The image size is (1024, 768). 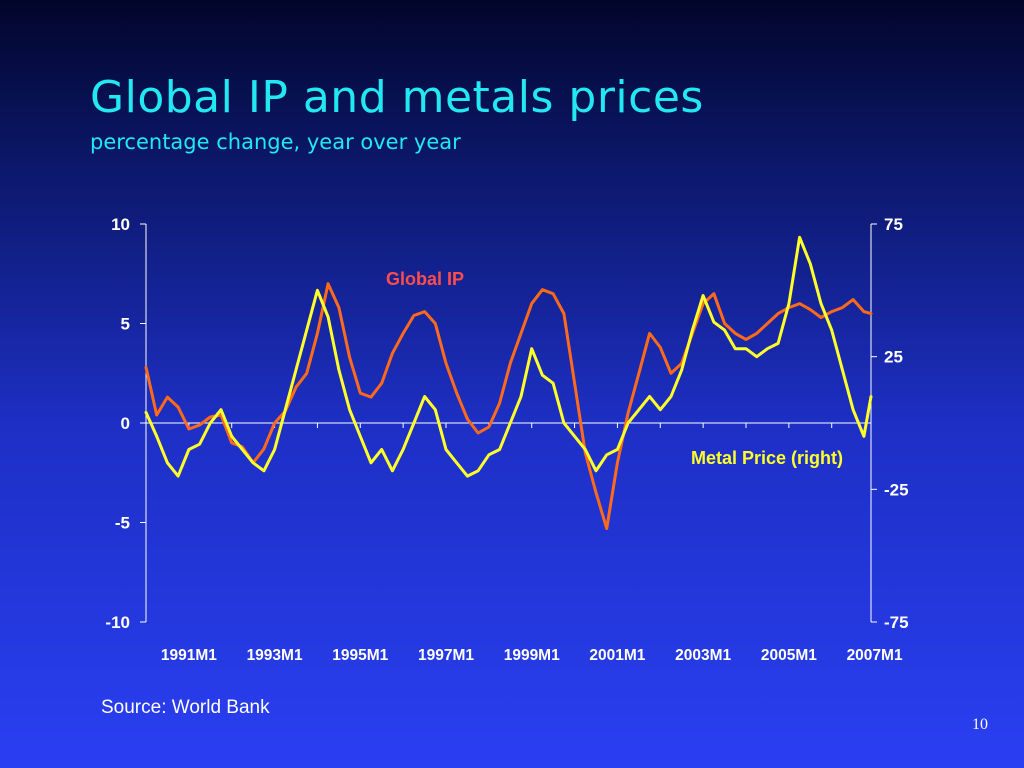 I want to click on x-axis-tick-label: 2005M1, so click(x=789, y=655).